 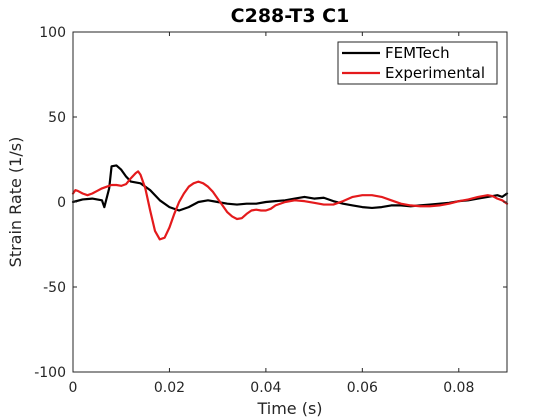 I want to click on legend: FEMTech Experimental, so click(x=417, y=63).